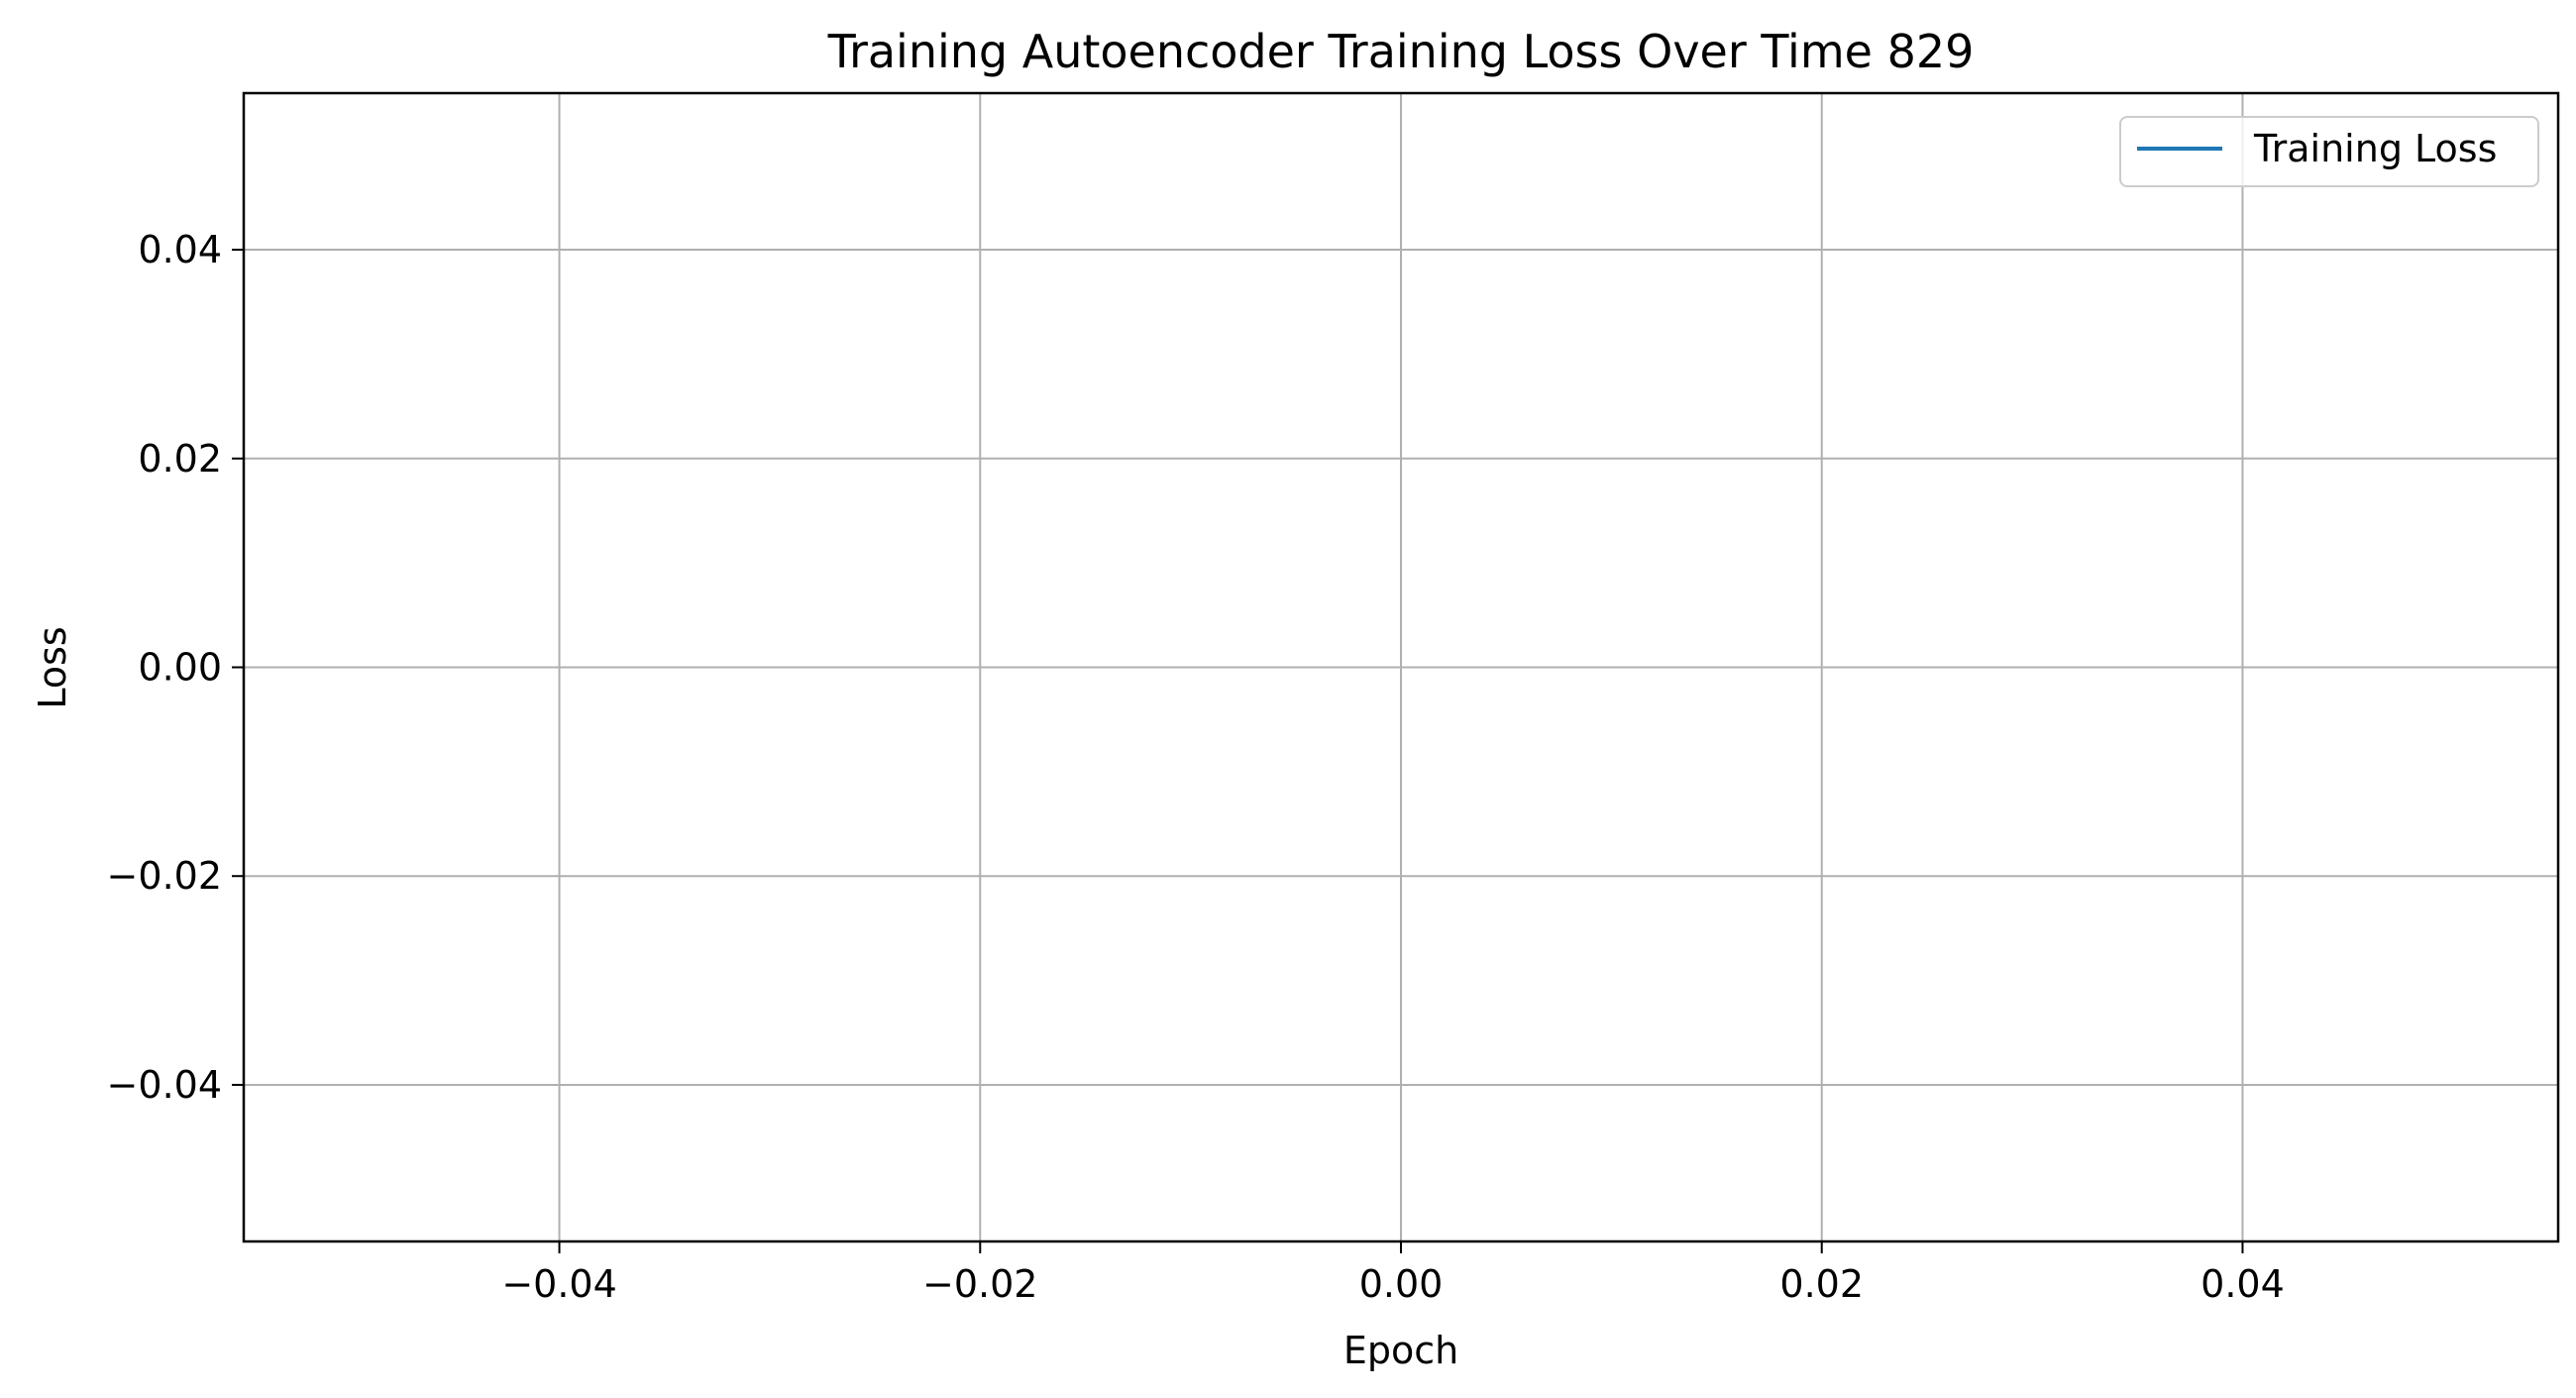  Describe the element at coordinates (979, 1284) in the screenshot. I see `x-tick-label: −0.02` at that location.